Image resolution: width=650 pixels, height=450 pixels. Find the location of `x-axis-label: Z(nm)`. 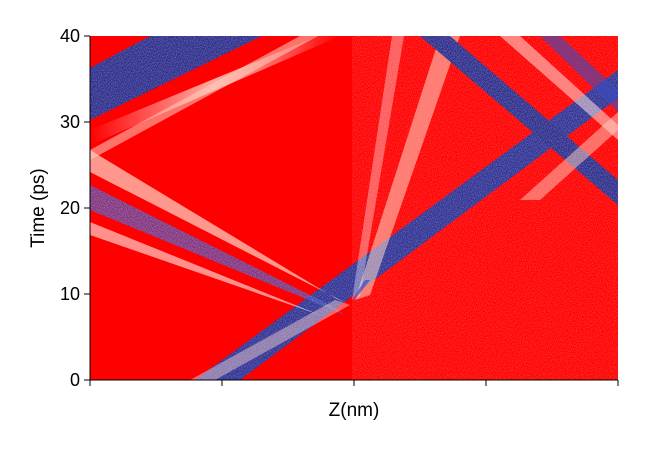

x-axis-label: Z(nm) is located at coordinates (354, 410).